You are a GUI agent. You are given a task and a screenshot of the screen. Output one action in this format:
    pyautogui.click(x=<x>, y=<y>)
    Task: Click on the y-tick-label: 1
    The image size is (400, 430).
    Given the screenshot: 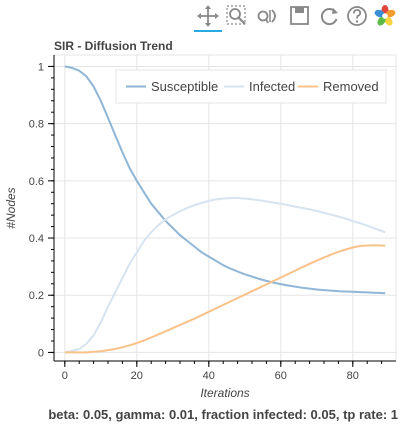 What is the action you would take?
    pyautogui.click(x=41, y=67)
    